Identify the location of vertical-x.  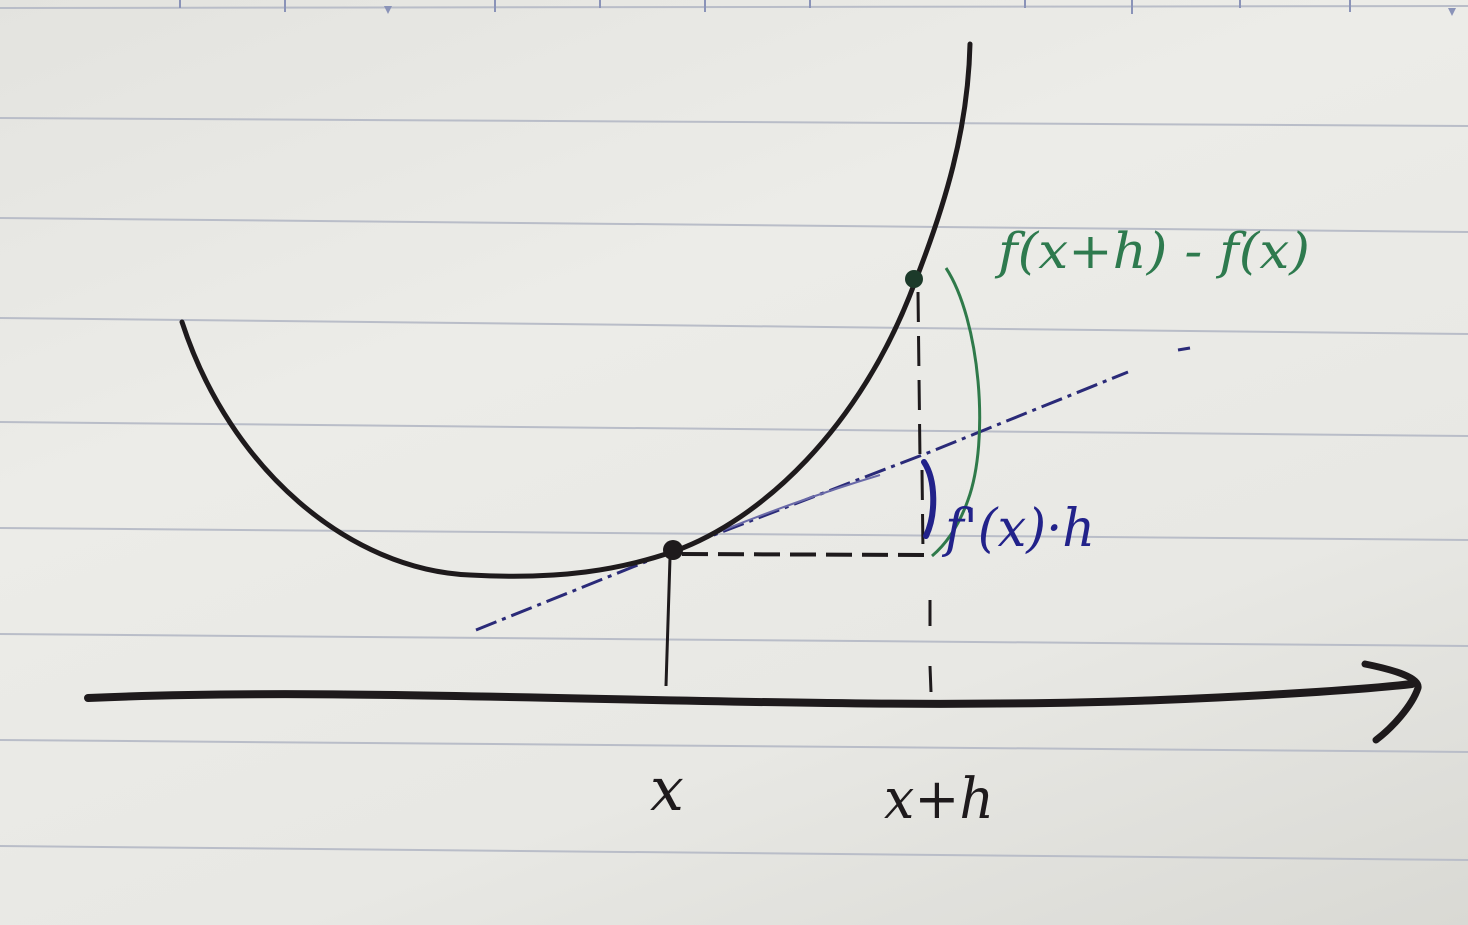
(668, 622).